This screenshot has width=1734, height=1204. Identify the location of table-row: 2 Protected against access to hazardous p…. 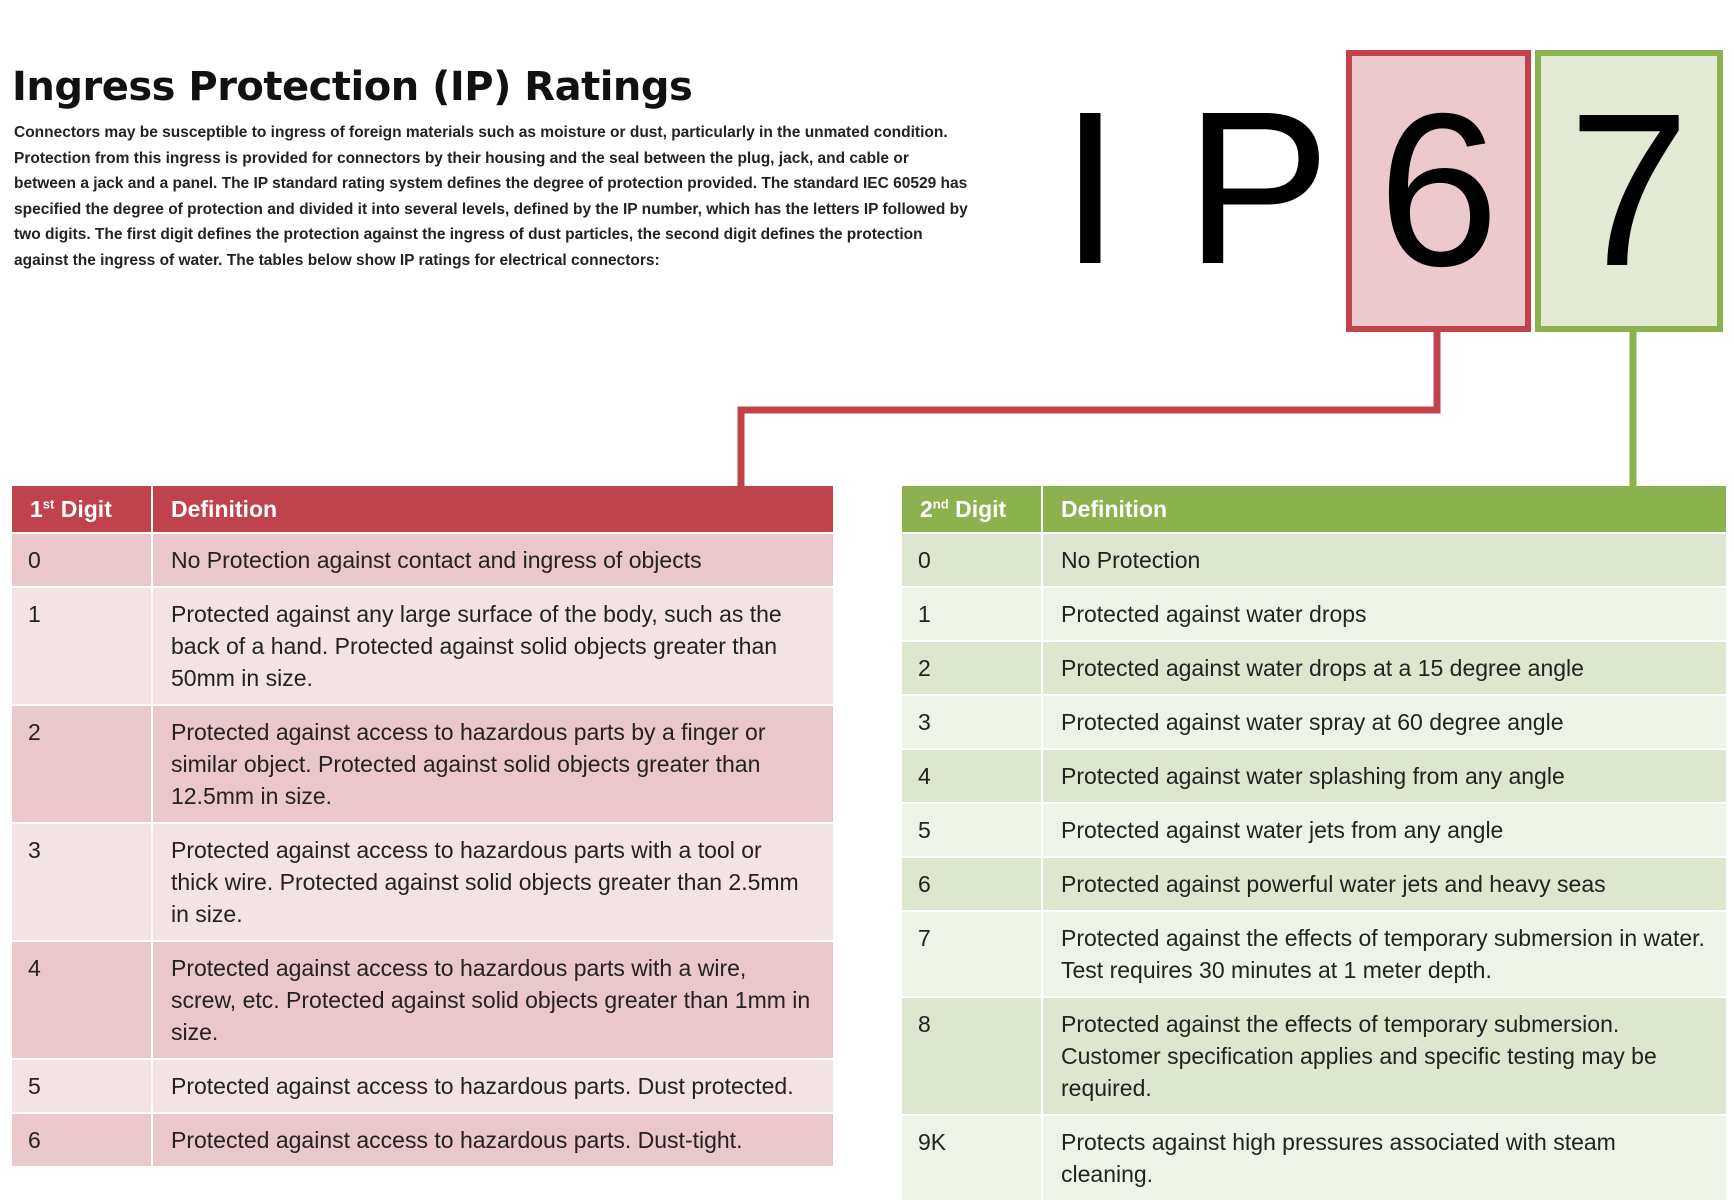
(423, 763).